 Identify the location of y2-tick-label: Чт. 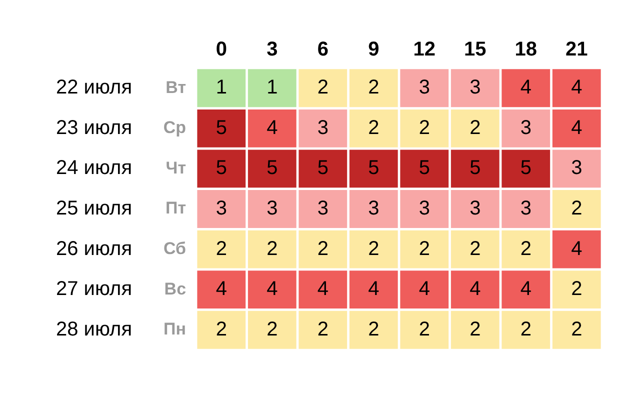
(176, 168).